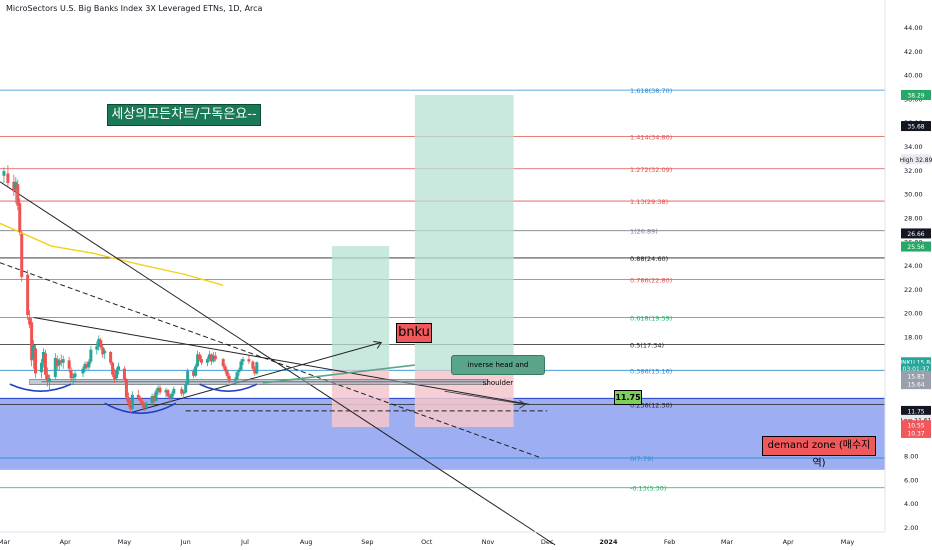  What do you see at coordinates (414, 333) in the screenshot?
I see `ticker-note-label: bnku` at bounding box center [414, 333].